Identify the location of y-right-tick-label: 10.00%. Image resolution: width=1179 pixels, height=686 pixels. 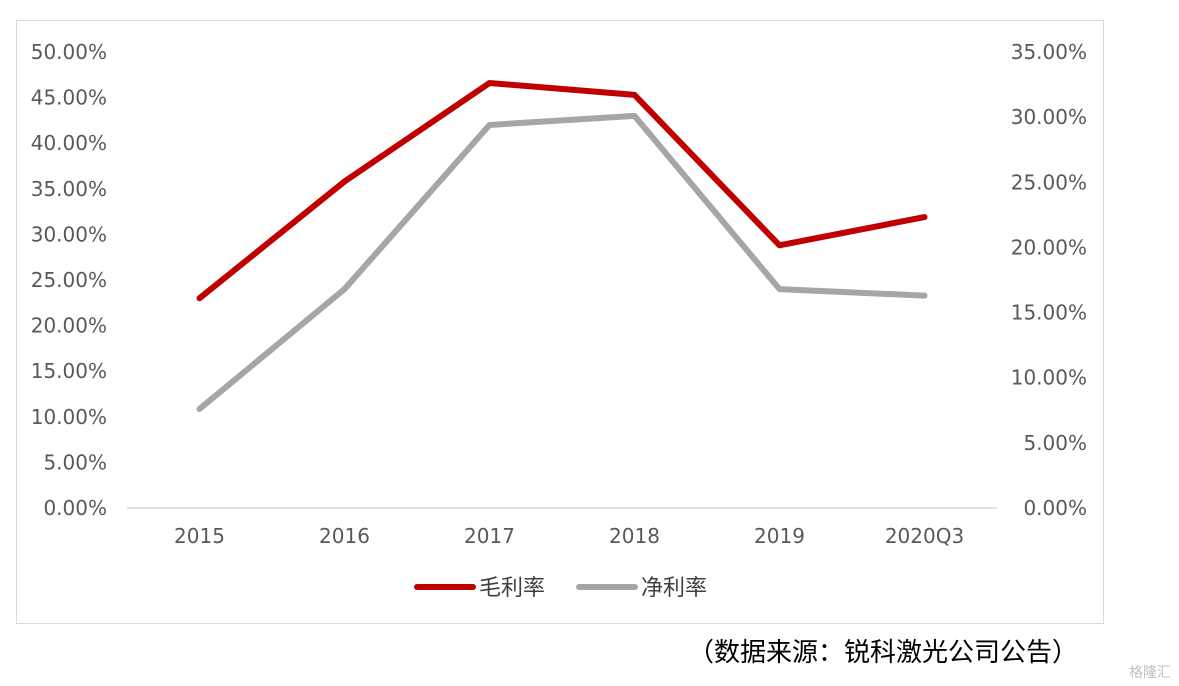
(1049, 378).